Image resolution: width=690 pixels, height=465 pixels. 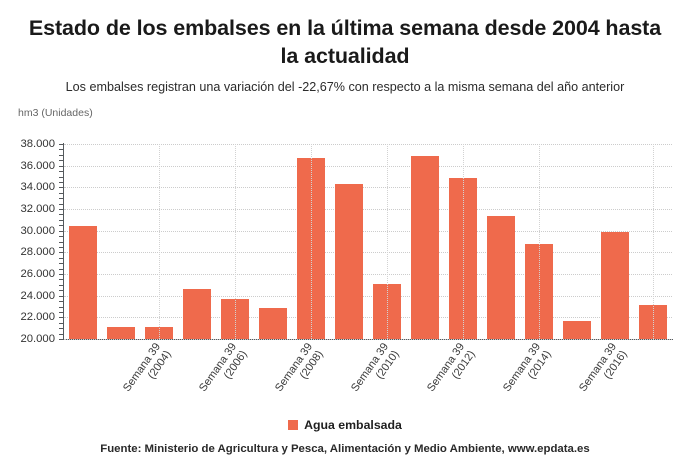 I want to click on x-axis-tick-label: Semana 39 (2016), so click(x=603, y=371).